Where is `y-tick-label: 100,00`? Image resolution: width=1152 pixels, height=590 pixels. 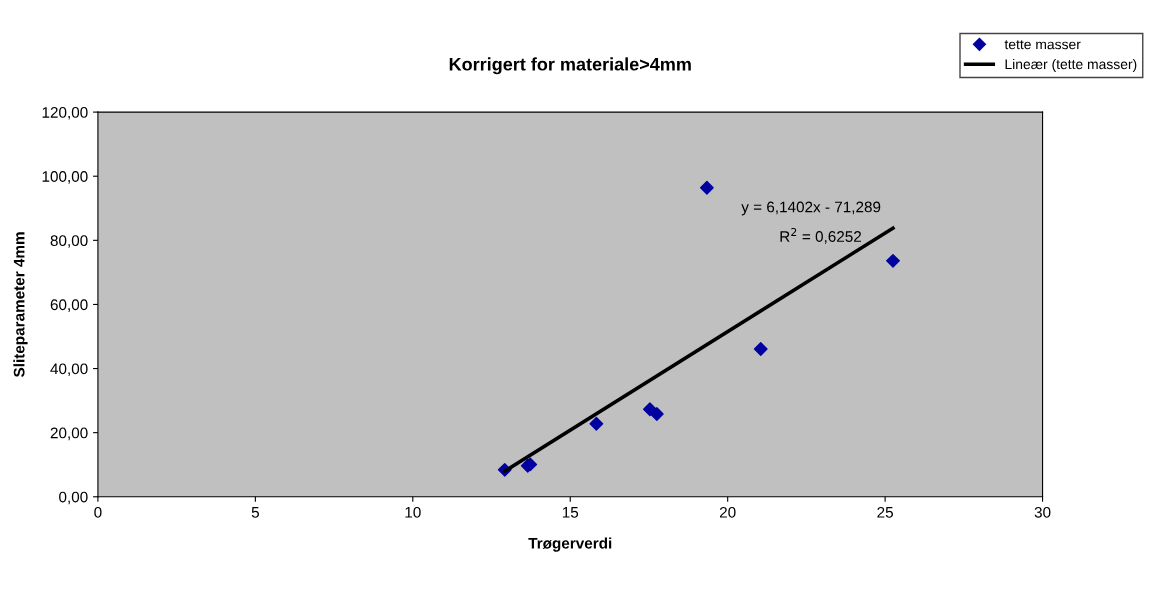
y-tick-label: 100,00 is located at coordinates (65, 177).